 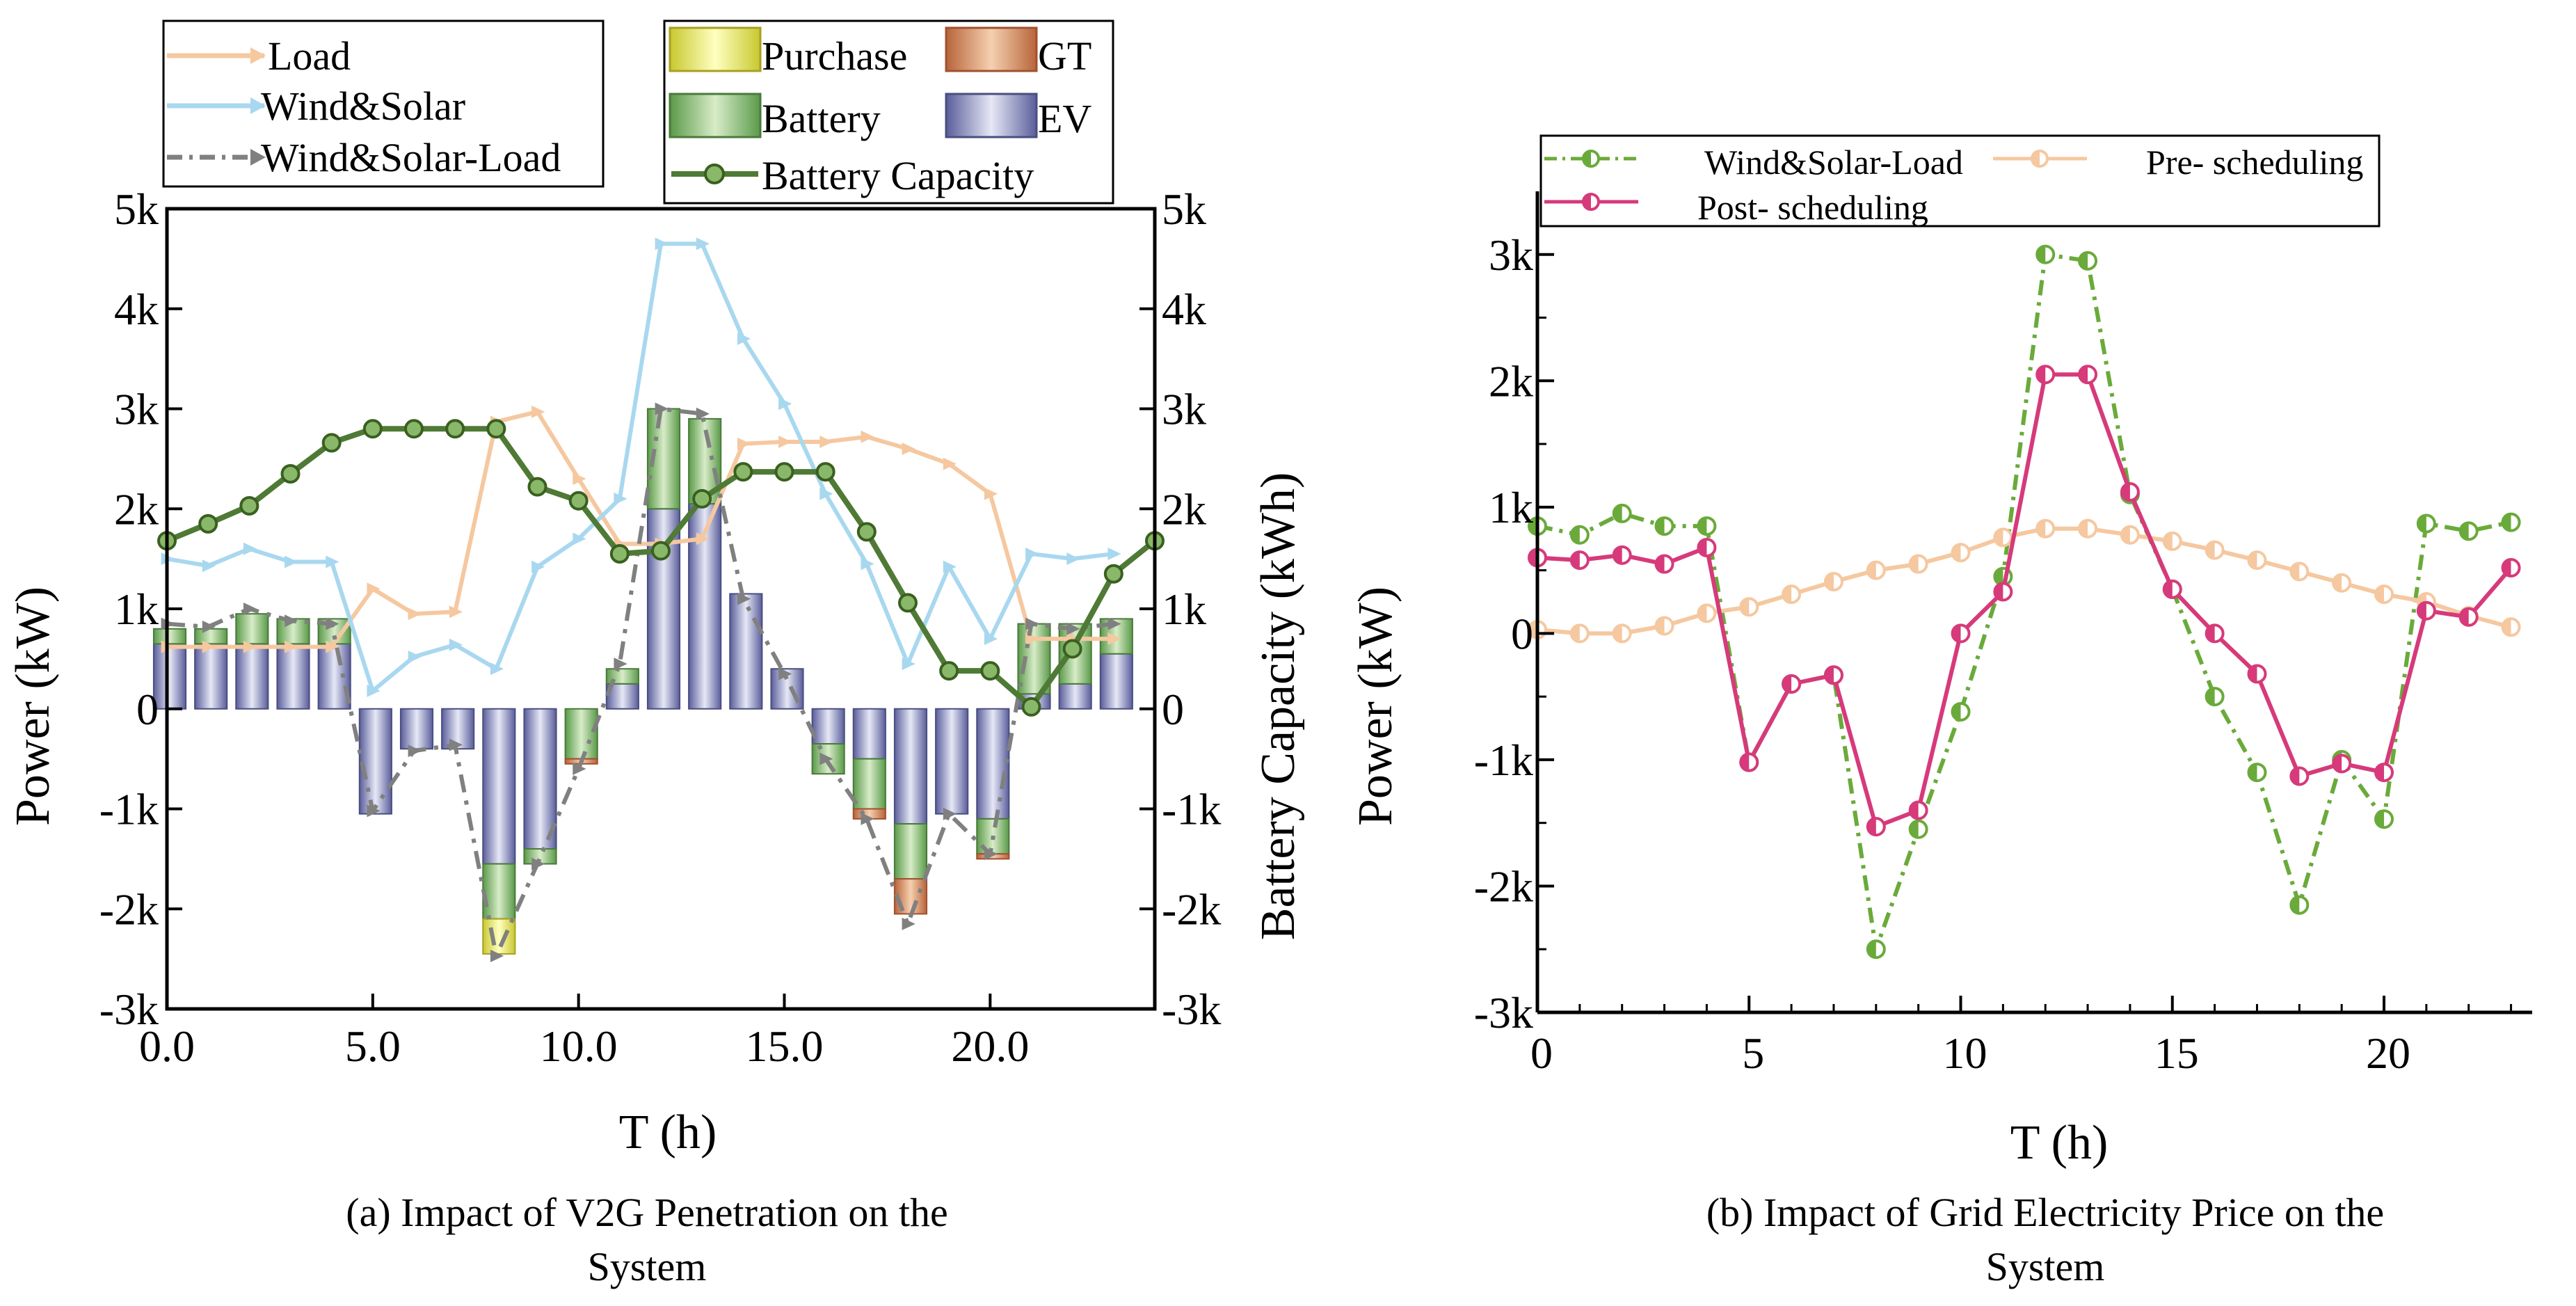 What do you see at coordinates (136, 609) in the screenshot?
I see `ytick-label-left-4: 1k` at bounding box center [136, 609].